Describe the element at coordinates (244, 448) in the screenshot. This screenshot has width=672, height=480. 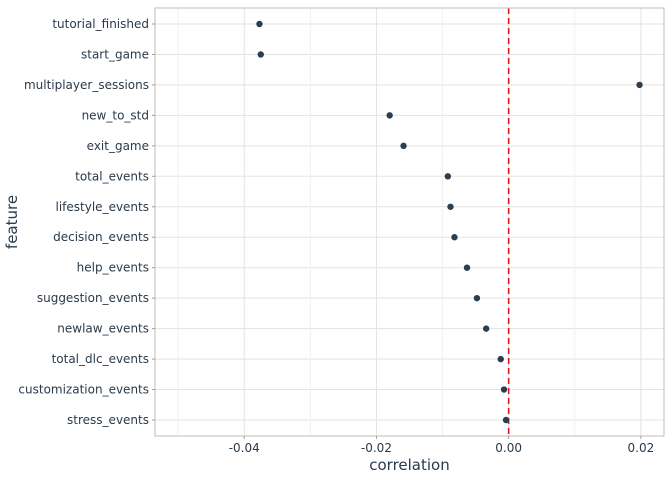
I see `x-tick-label: -0.04` at that location.